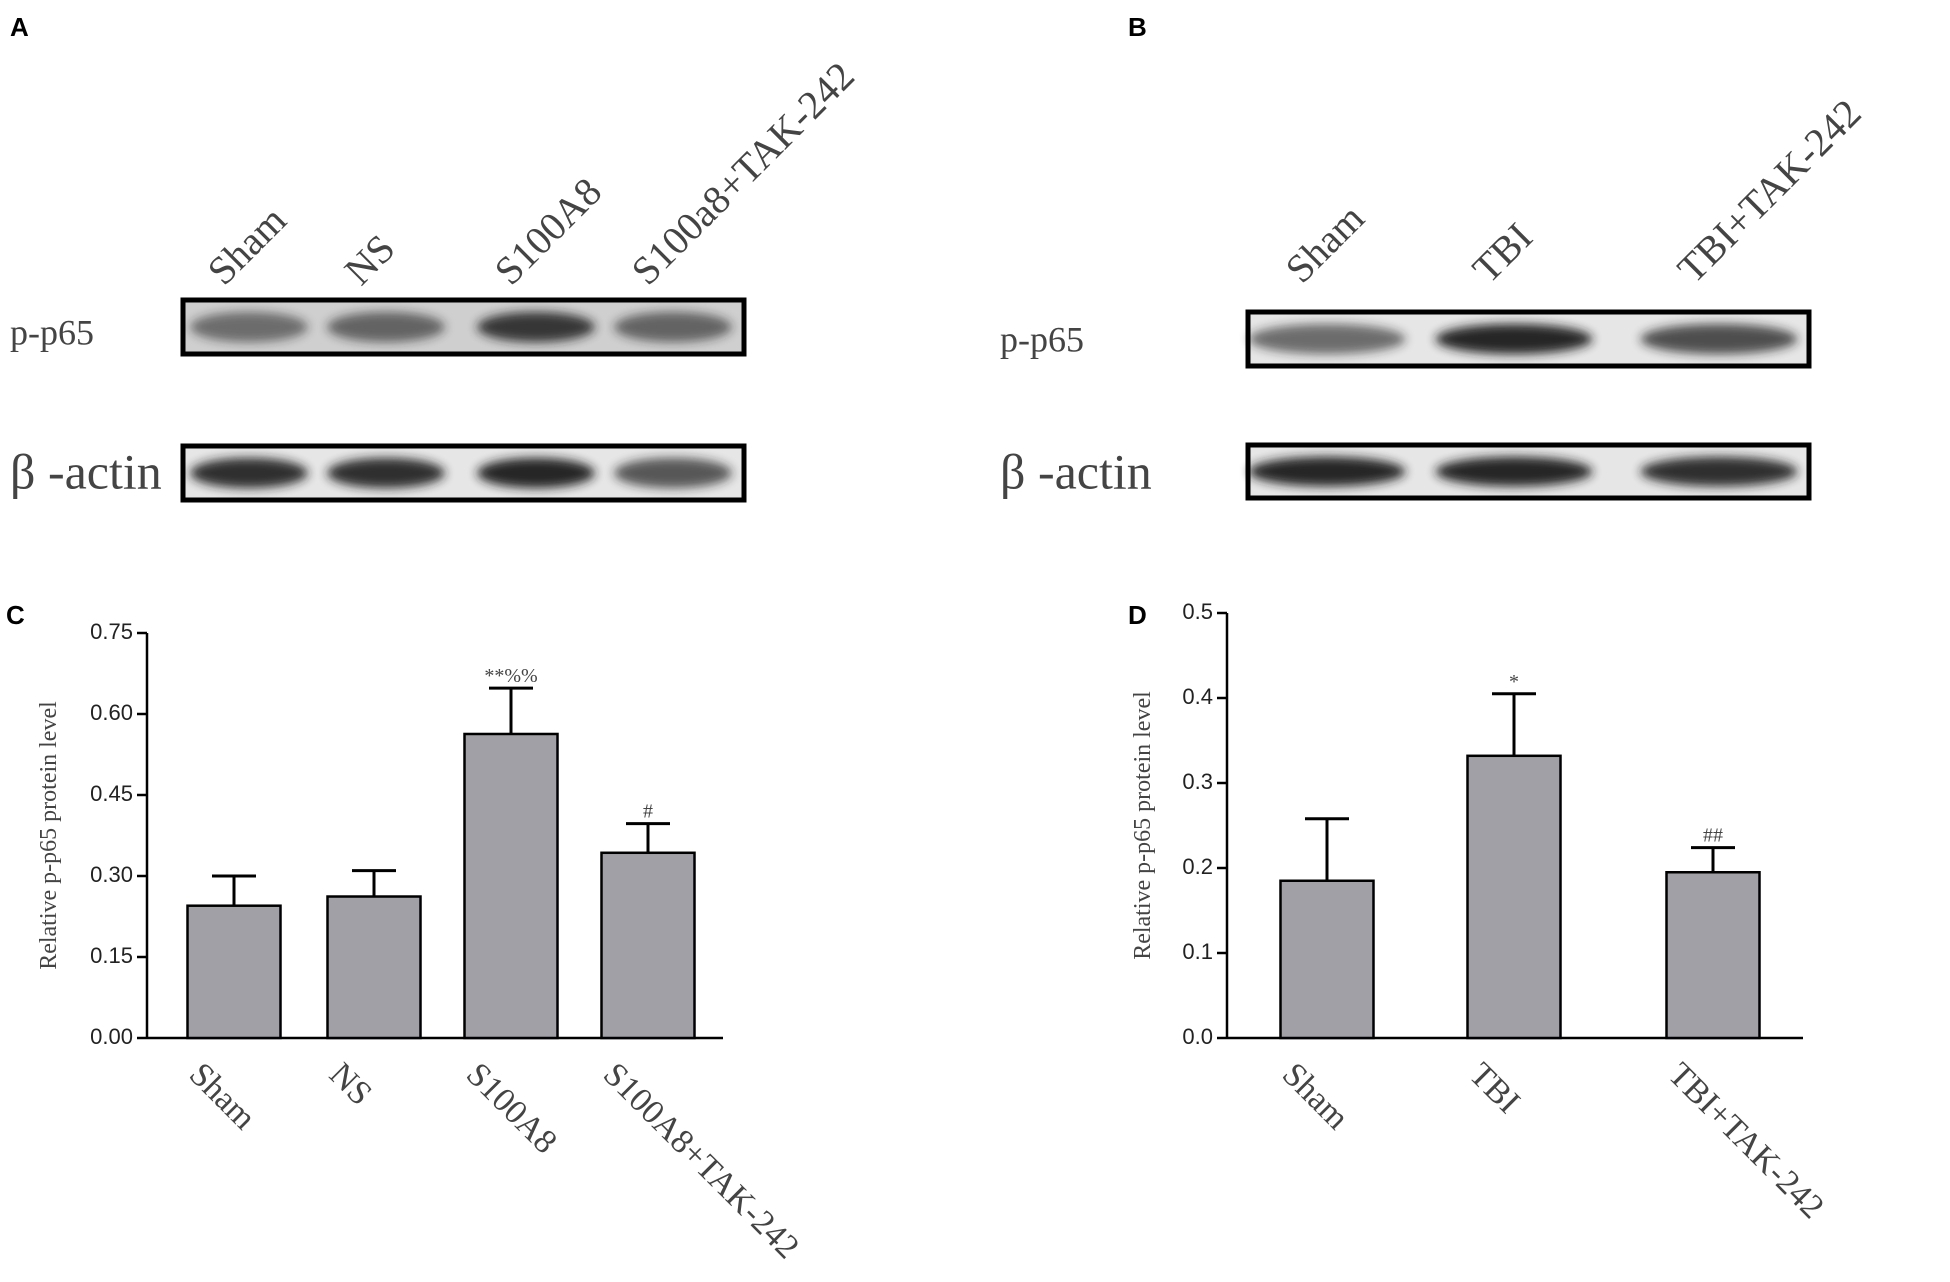 This screenshot has width=1950, height=1282. I want to click on significance-label: ##, so click(1713, 836).